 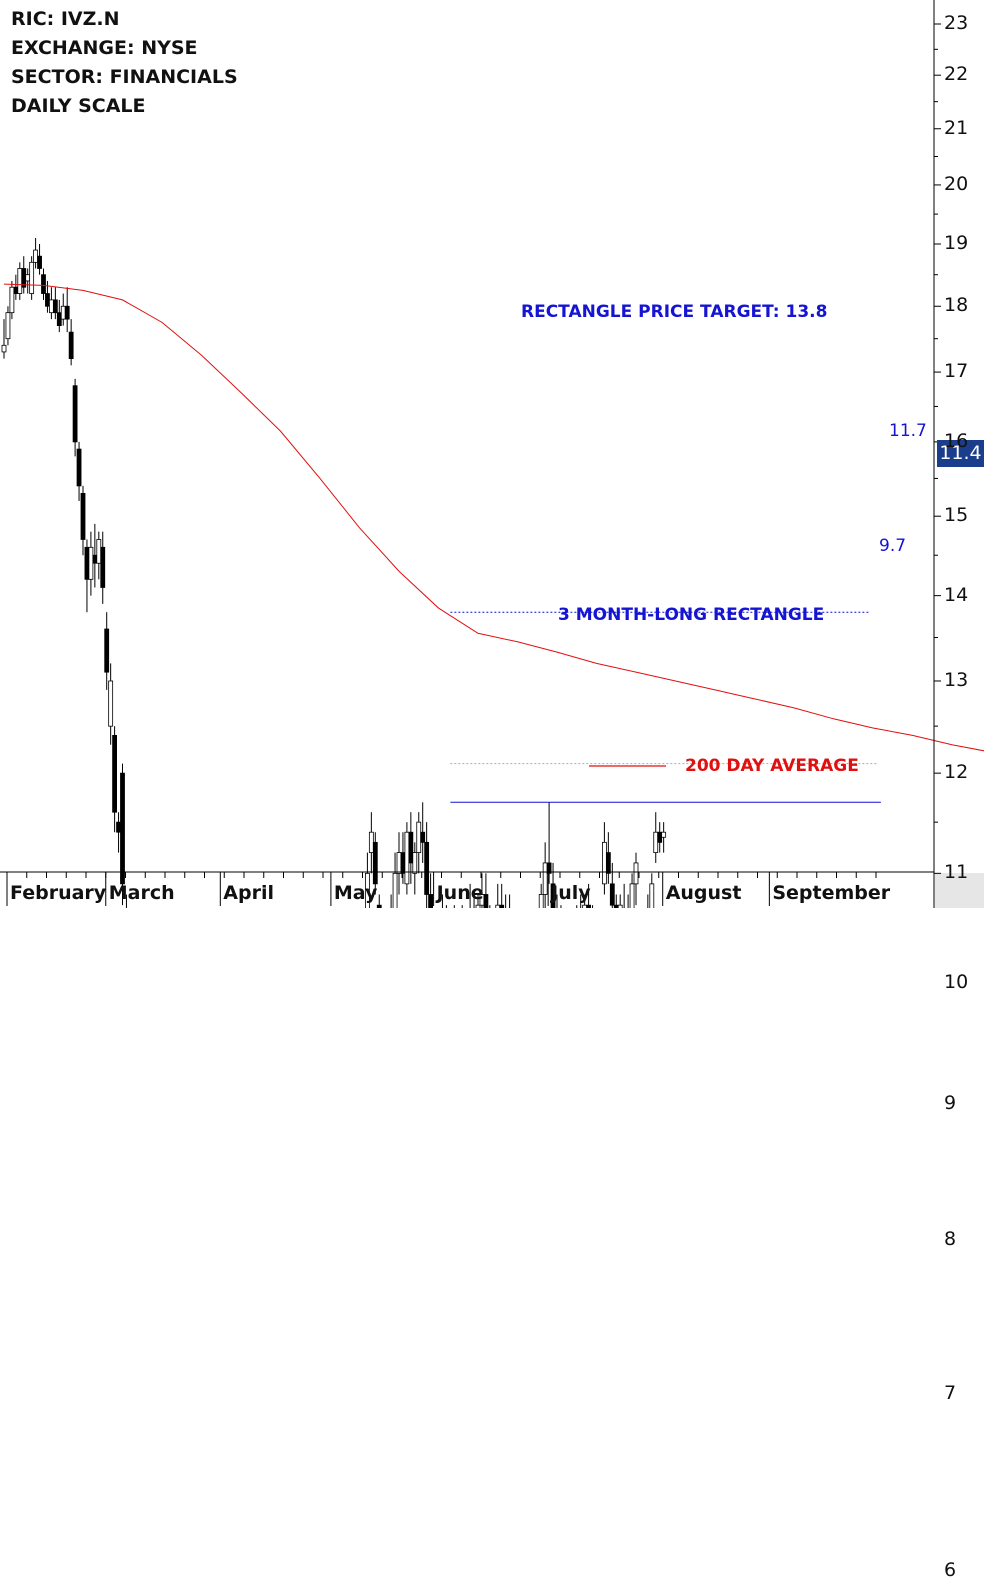 What do you see at coordinates (956, 594) in the screenshot?
I see `y-tick-label: 14` at bounding box center [956, 594].